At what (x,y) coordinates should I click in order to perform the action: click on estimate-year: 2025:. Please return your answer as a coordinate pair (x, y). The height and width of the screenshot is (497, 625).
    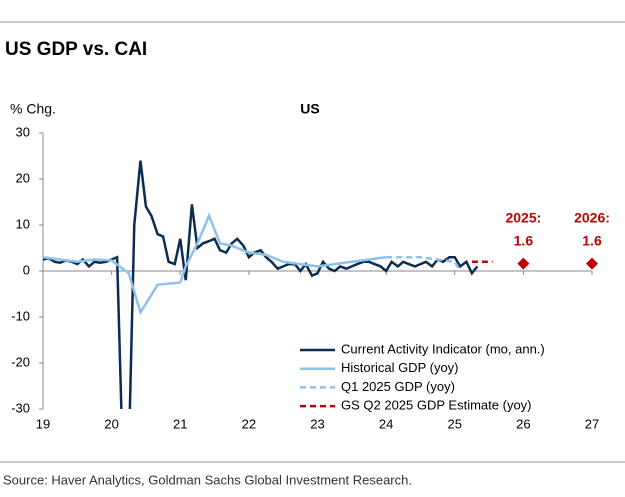
    Looking at the image, I should click on (523, 218).